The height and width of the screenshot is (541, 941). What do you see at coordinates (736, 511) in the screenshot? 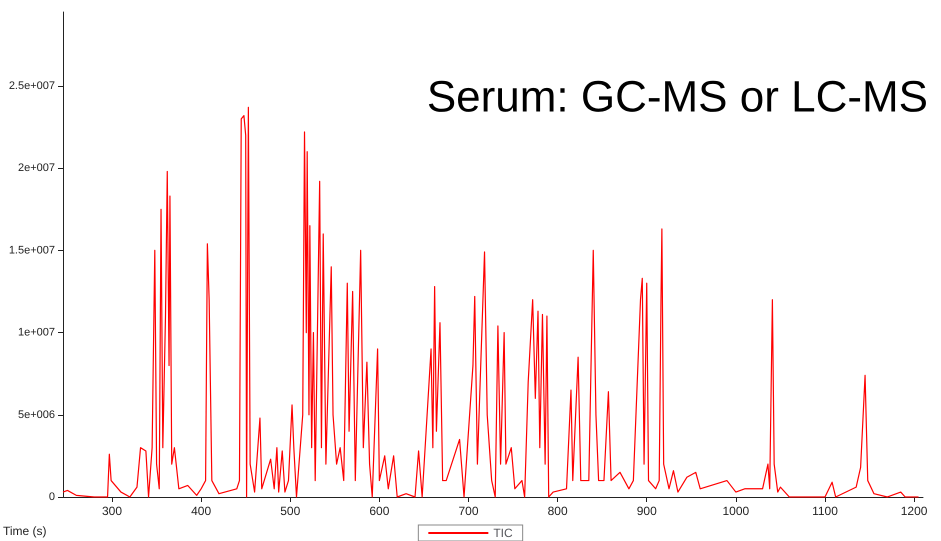
I see `x-tick-label: 1000` at bounding box center [736, 511].